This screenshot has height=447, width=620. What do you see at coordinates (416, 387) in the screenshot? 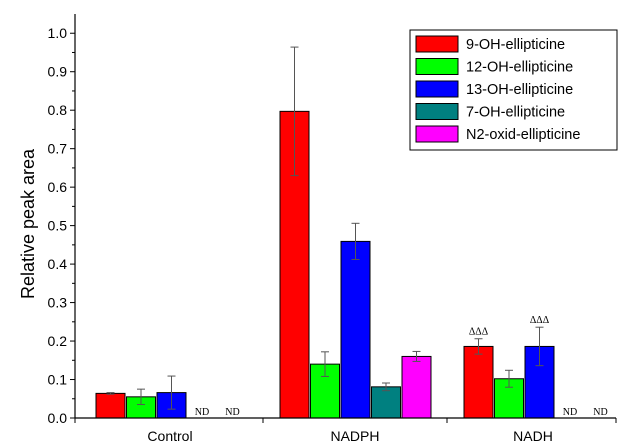
I see `bar-nadph-n2-oxid-ellipticine` at bounding box center [416, 387].